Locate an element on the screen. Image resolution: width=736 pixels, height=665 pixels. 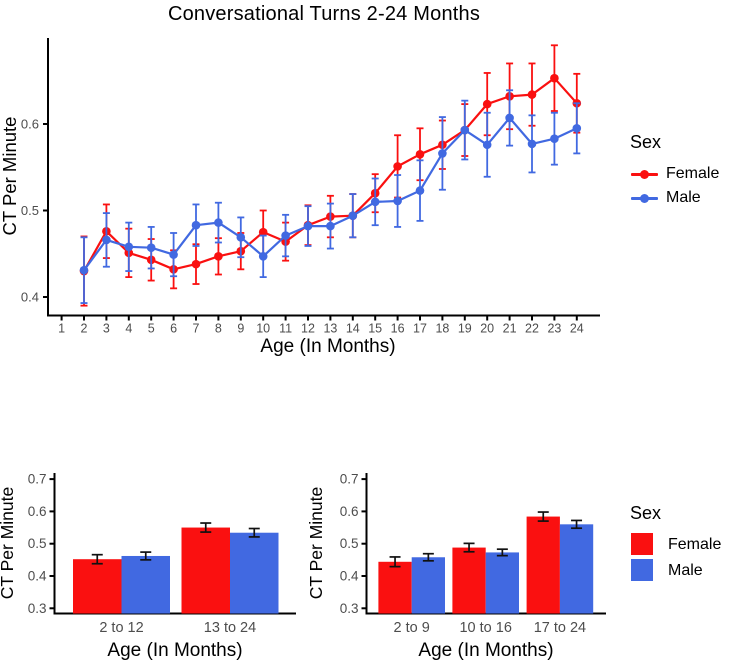
category-label: 2 to 12 is located at coordinates (121, 628).